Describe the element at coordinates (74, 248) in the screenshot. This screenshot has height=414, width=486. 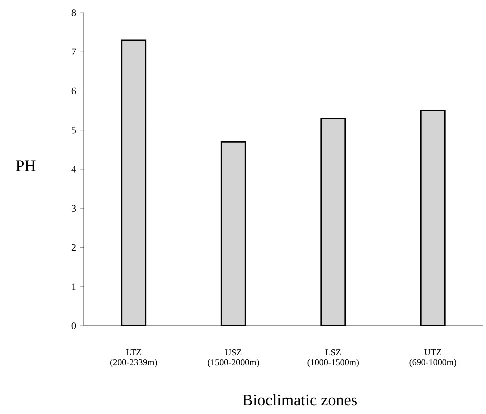
I see `y-tick-label: 2` at that location.